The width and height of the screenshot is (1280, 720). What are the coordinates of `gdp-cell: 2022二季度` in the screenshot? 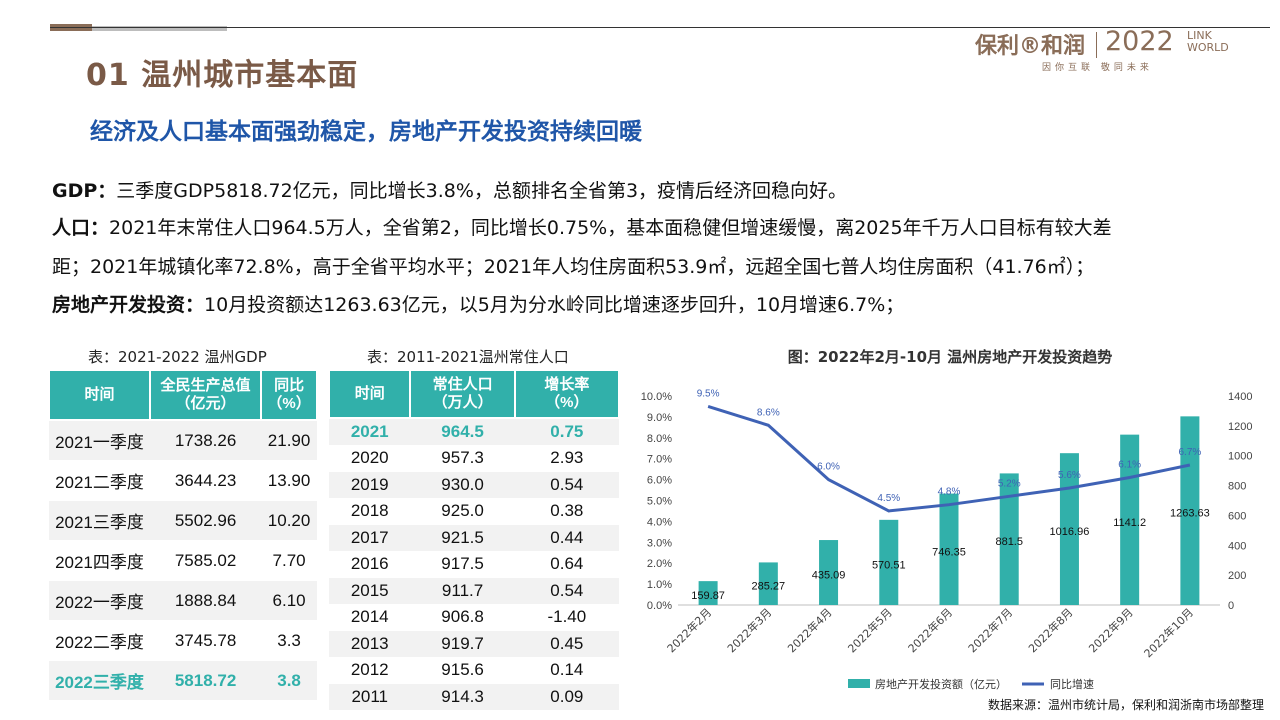 It's located at (99, 640).